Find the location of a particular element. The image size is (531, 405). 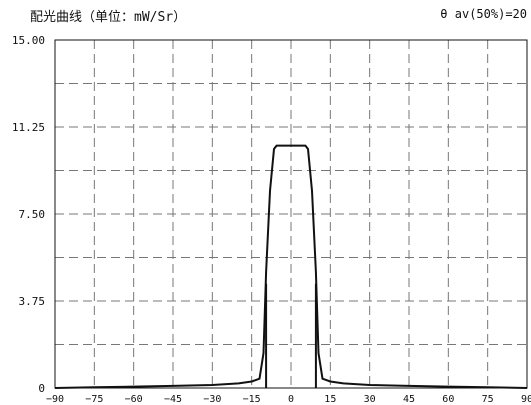

x-tick-labels: −90 −75 −60 −45 −30 −15 0 15 30 45 60 75 90 is located at coordinates (288, 399).